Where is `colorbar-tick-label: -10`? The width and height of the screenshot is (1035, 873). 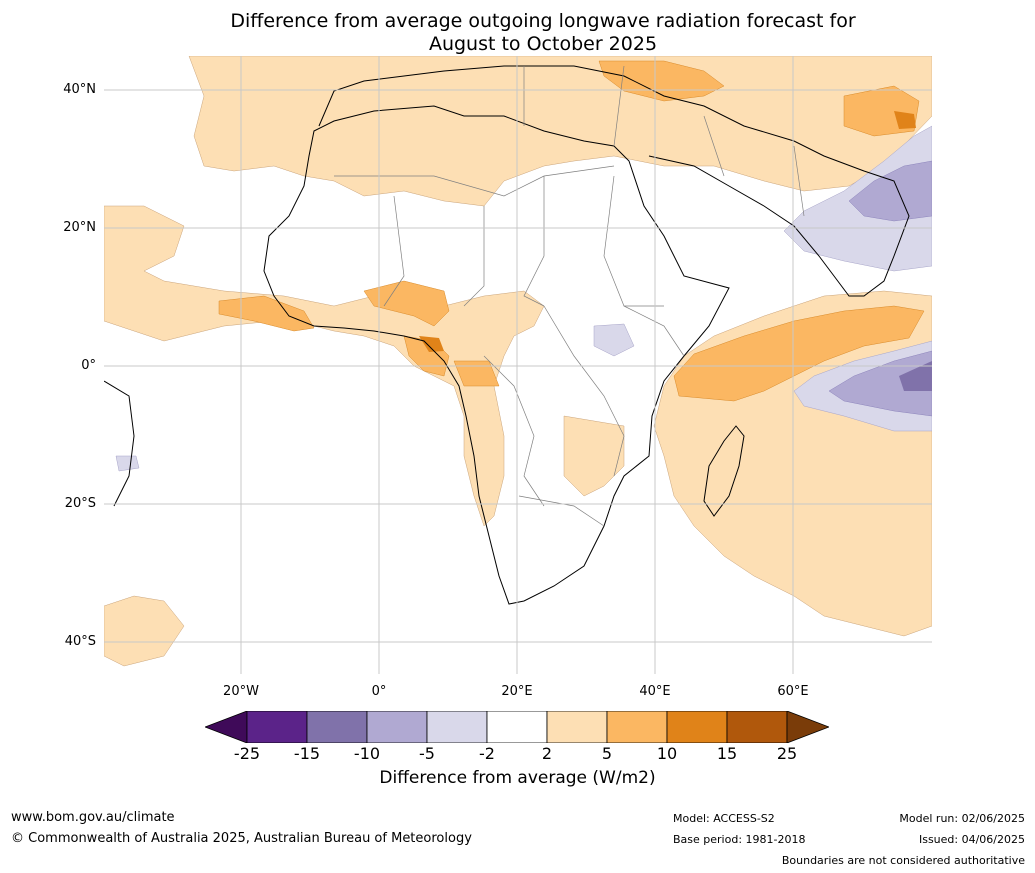
colorbar-tick-label: -10 is located at coordinates (367, 753).